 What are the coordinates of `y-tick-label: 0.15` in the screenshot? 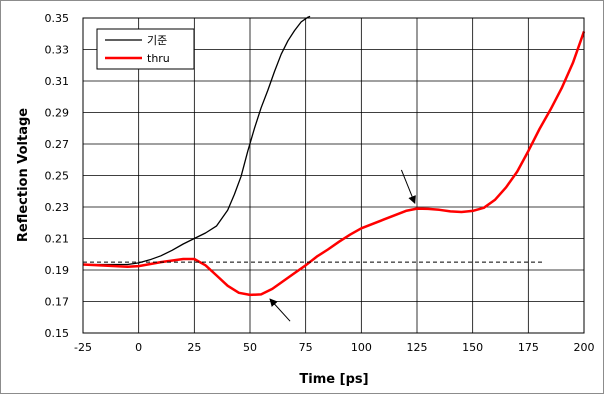 It's located at (57, 333).